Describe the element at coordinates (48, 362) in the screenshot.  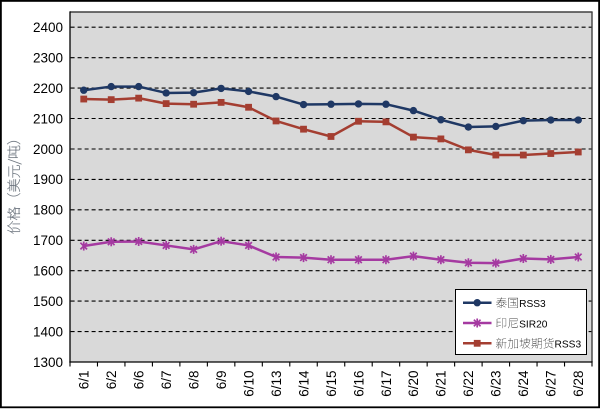
I see `svg-text: 1300` at that location.